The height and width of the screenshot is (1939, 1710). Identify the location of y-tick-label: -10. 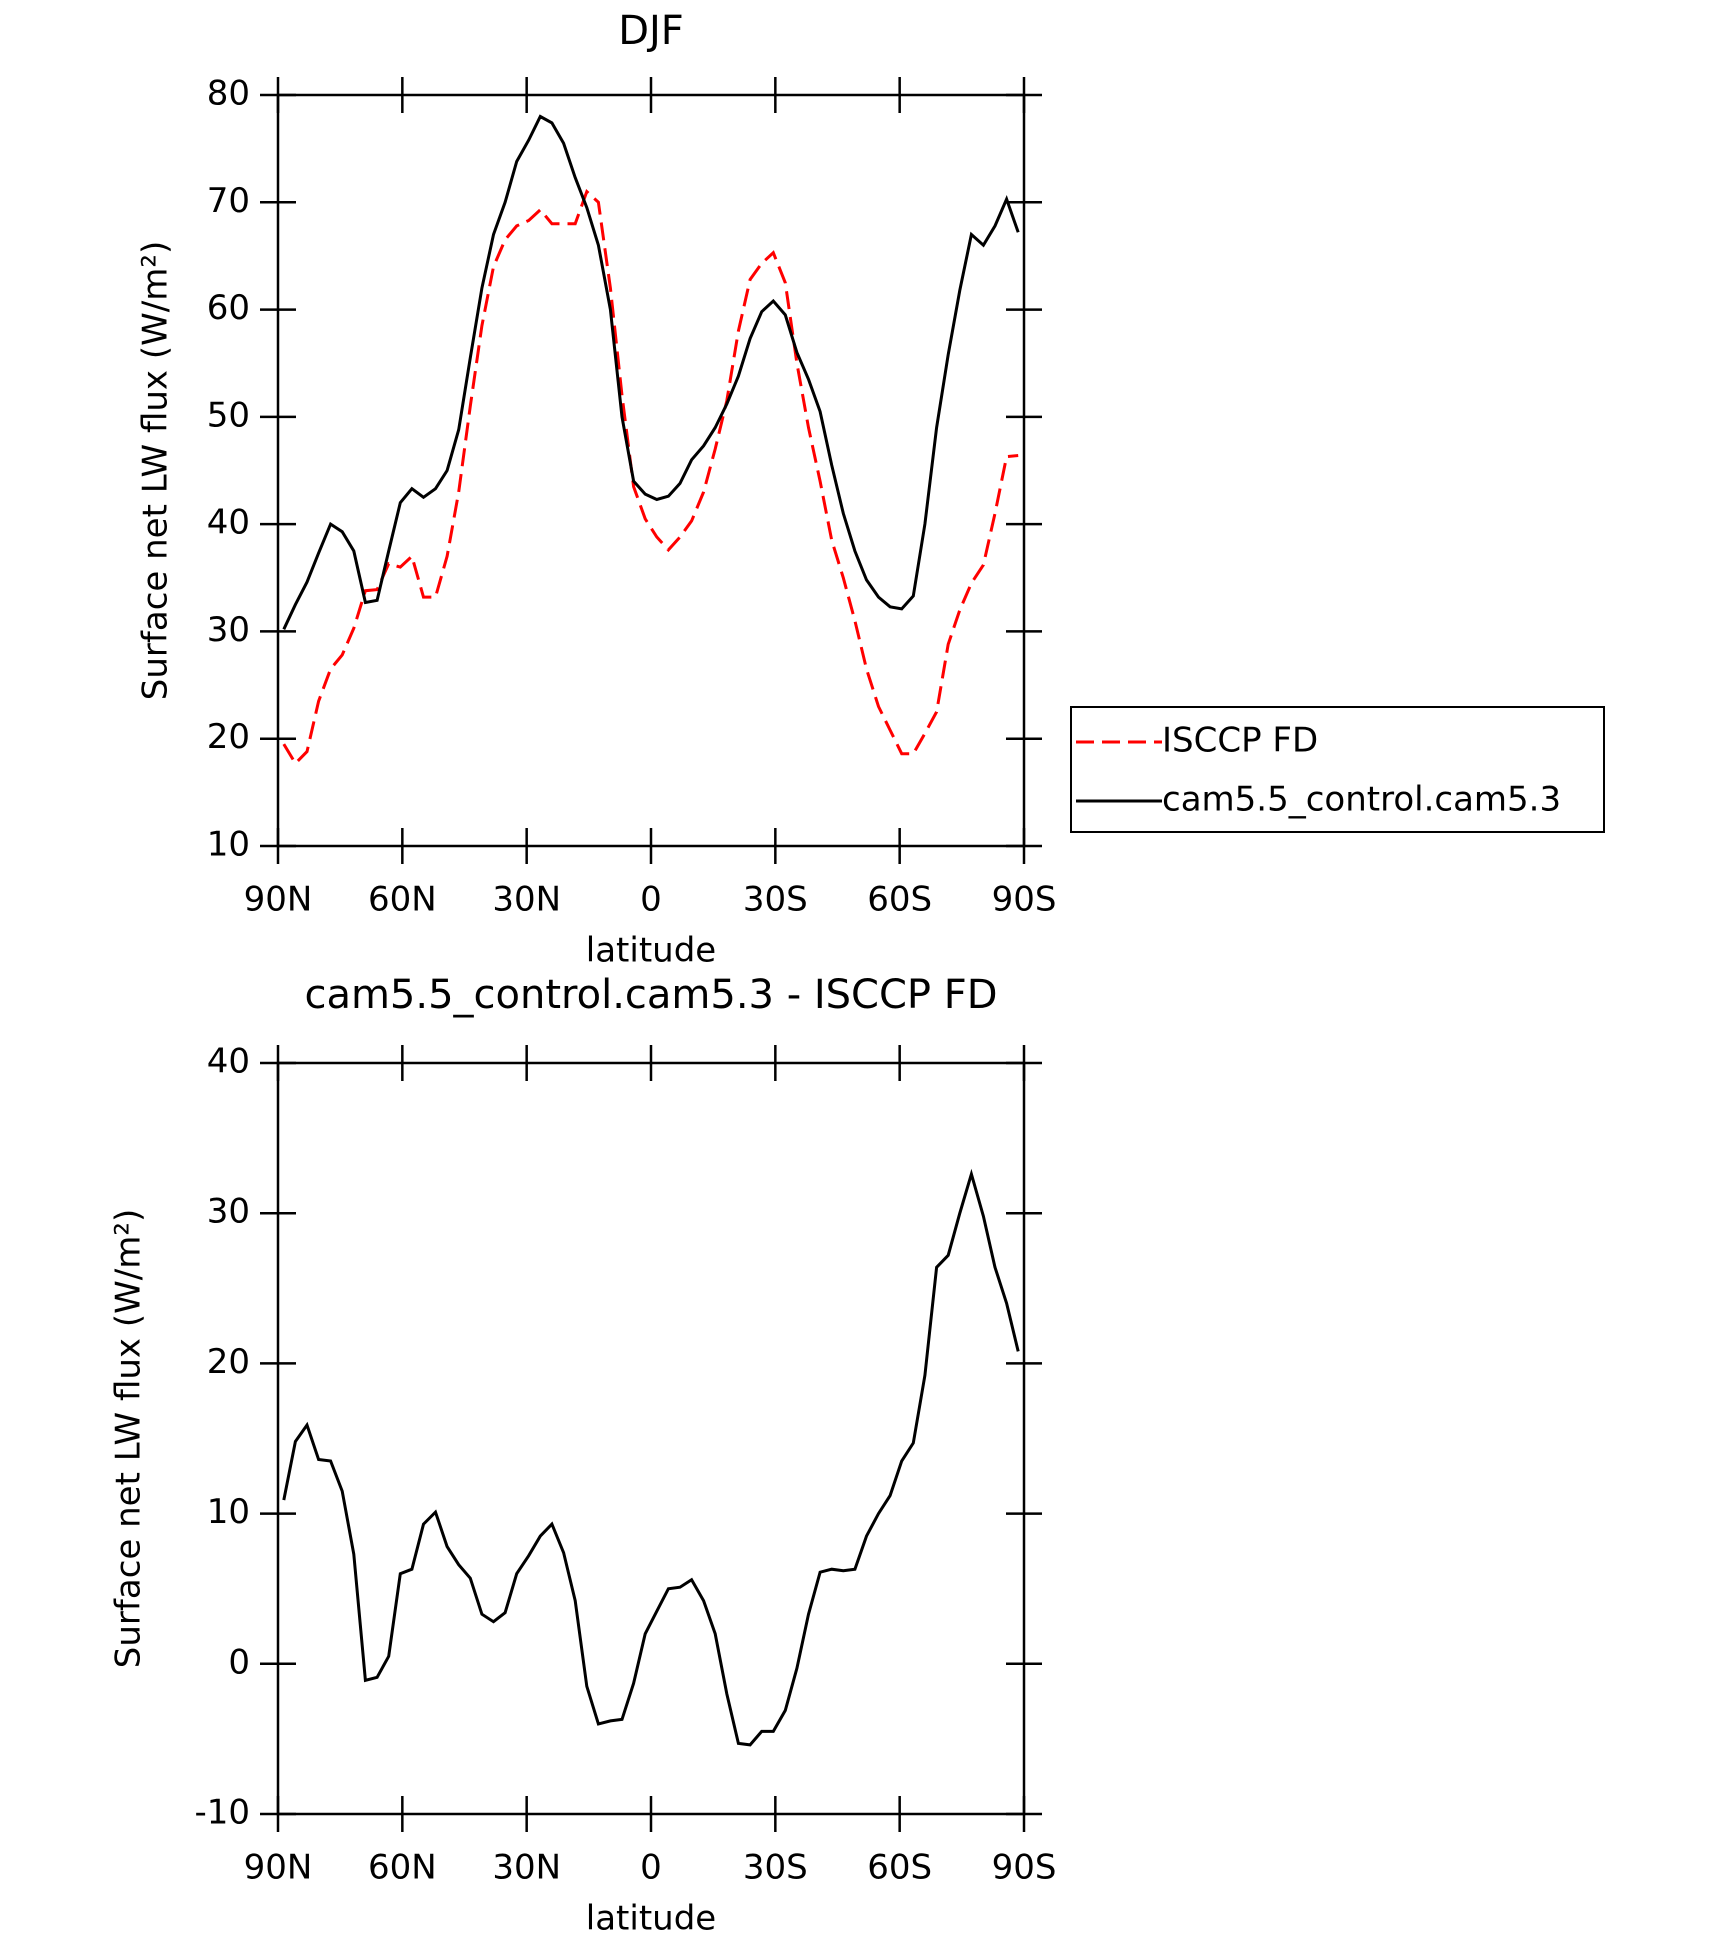
(222, 1813).